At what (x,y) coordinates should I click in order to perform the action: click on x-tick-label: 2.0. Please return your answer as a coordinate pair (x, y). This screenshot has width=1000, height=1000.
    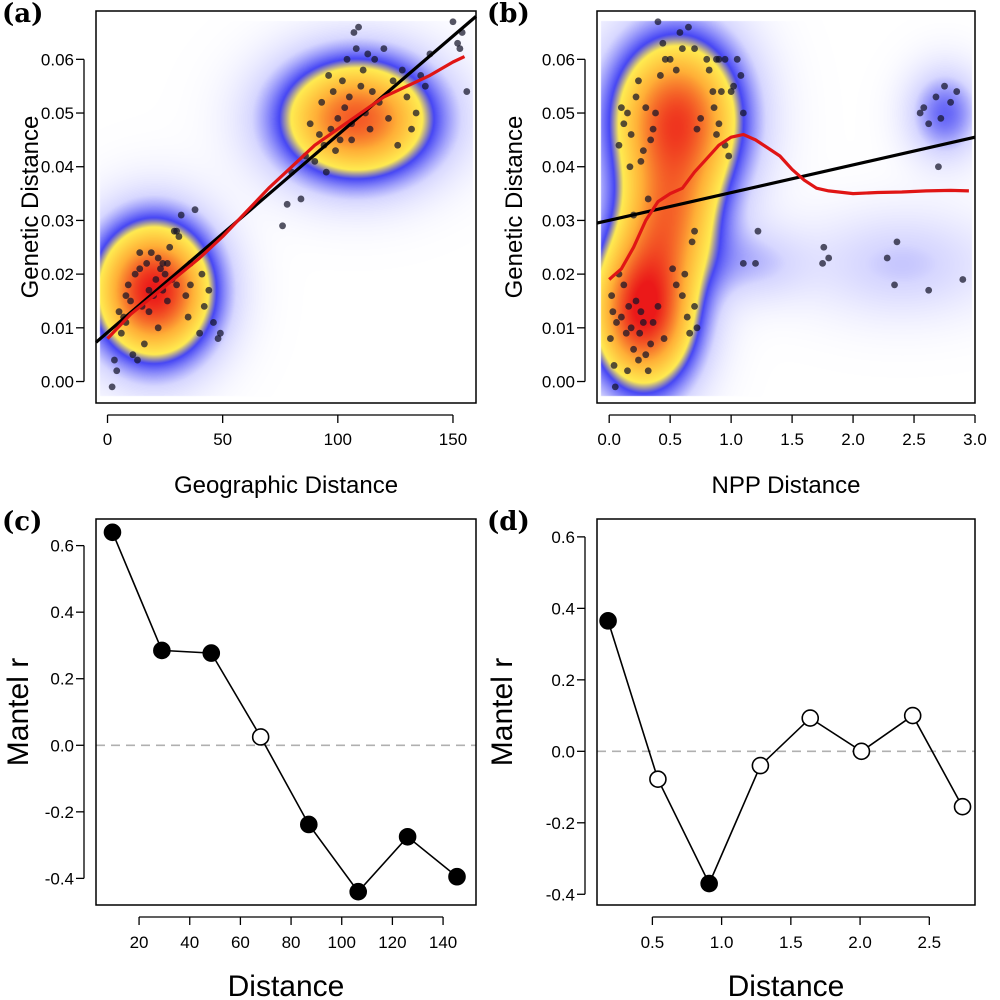
    Looking at the image, I should click on (853, 439).